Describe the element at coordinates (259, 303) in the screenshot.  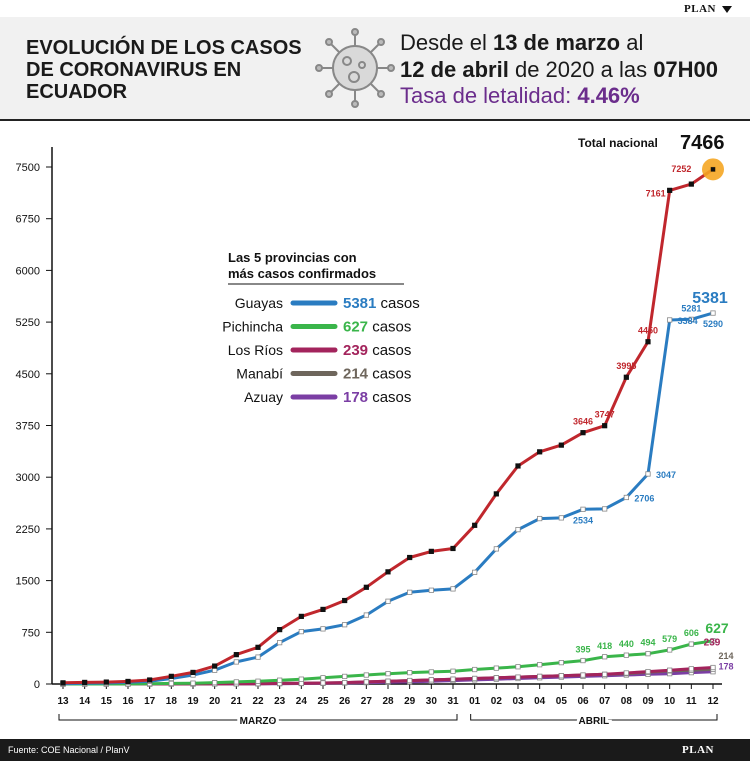
I see `legend-name: Guayas` at that location.